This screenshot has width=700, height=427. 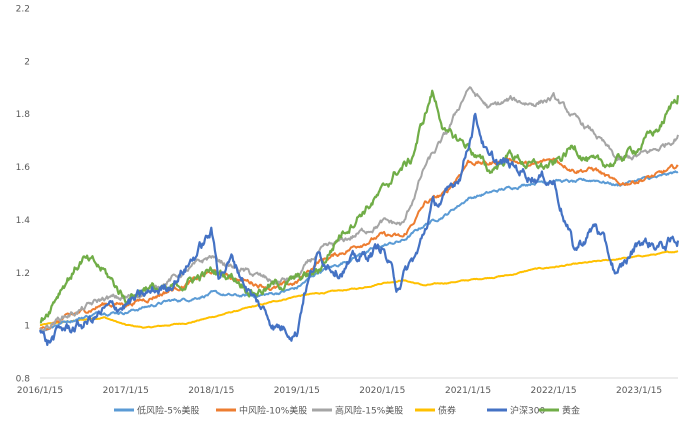 I want to click on x-tick-label: 2016/1/15, so click(x=40, y=391).